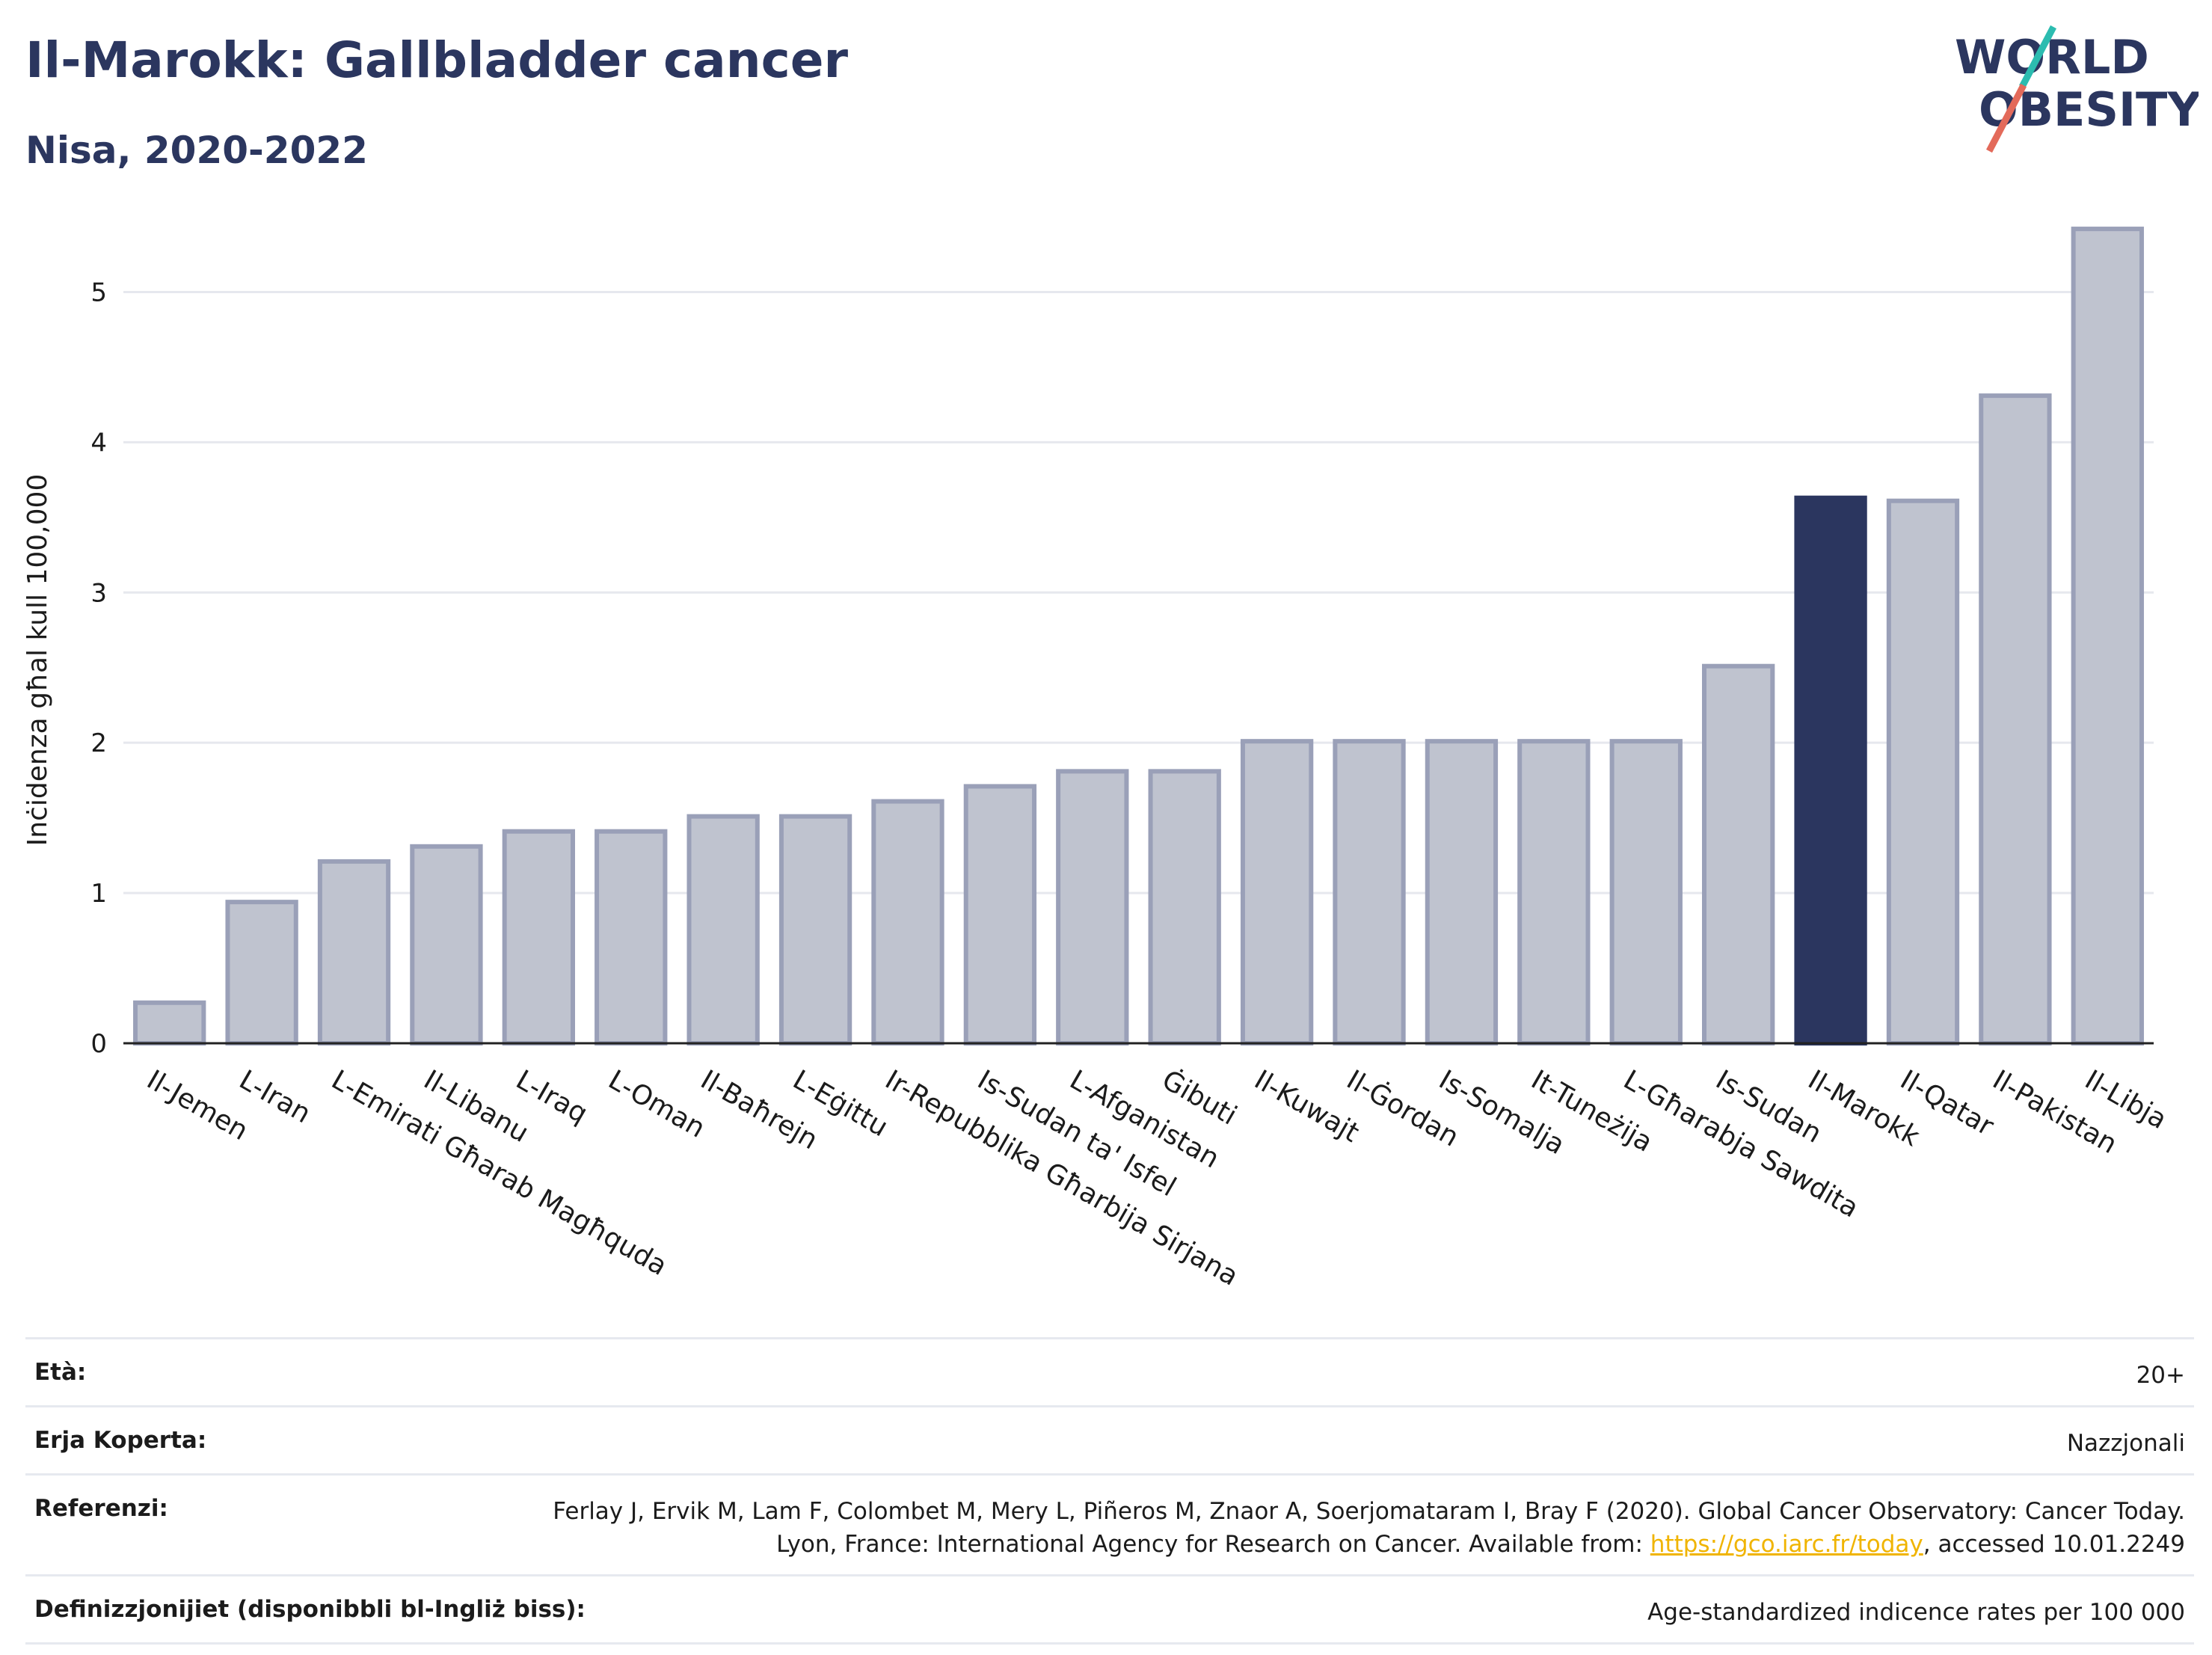 This screenshot has width=2212, height=1655. Describe the element at coordinates (98, 1044) in the screenshot. I see `y-tick-label: 0` at that location.